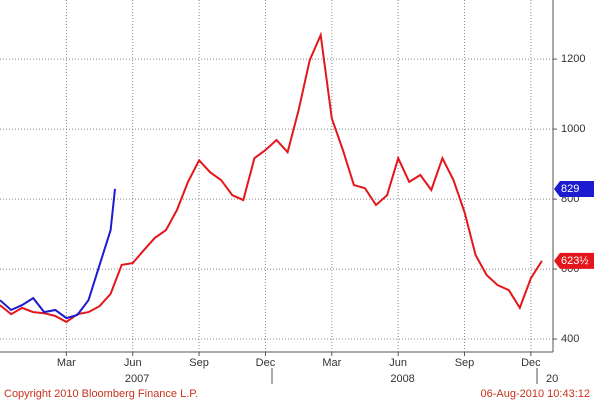 This screenshot has width=594, height=402. I want to click on timestamp: 06-Aug-2010 10:43:12, so click(535, 394).